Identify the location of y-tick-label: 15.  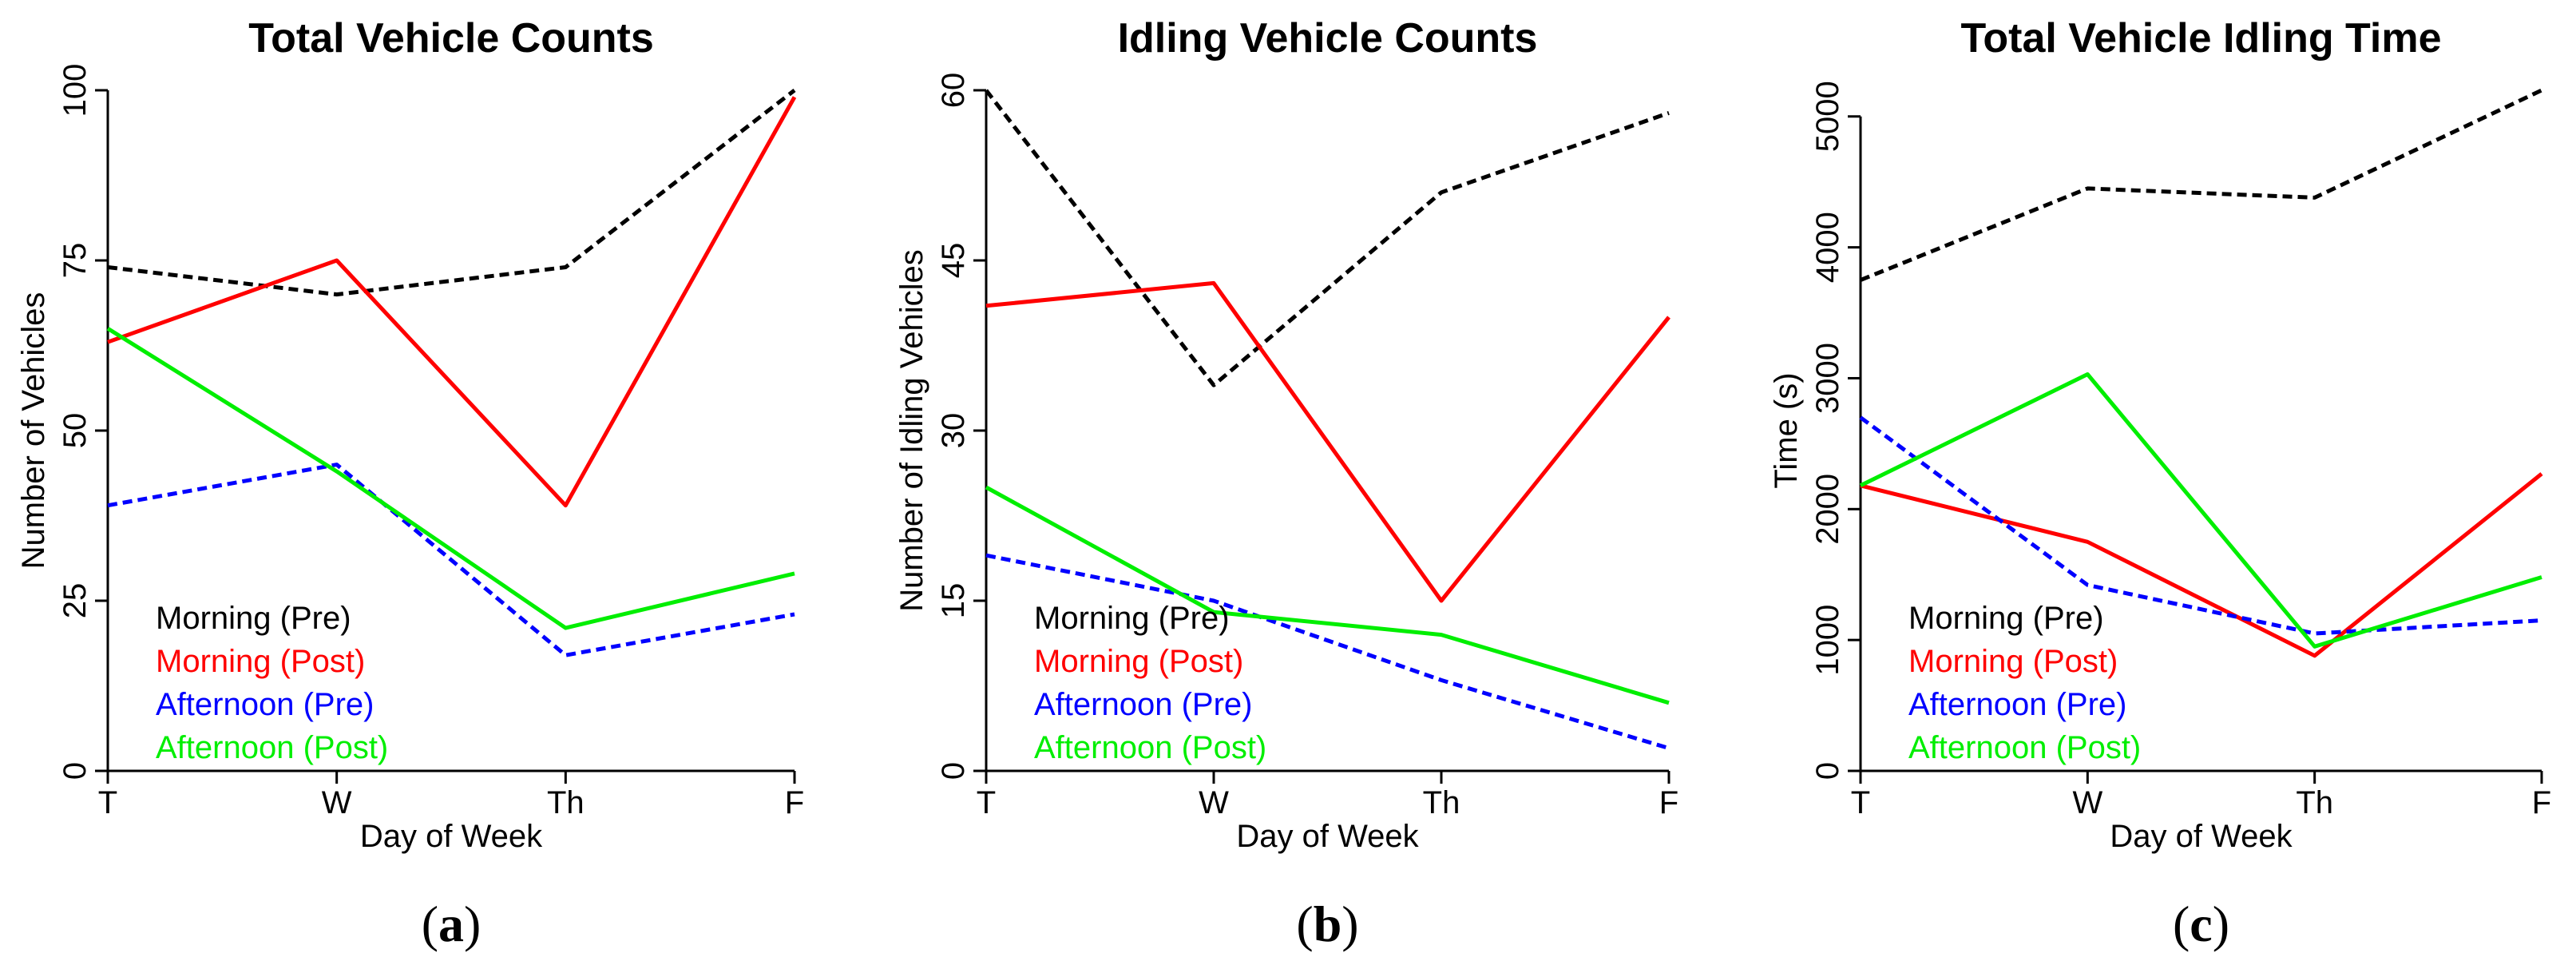
(953, 601).